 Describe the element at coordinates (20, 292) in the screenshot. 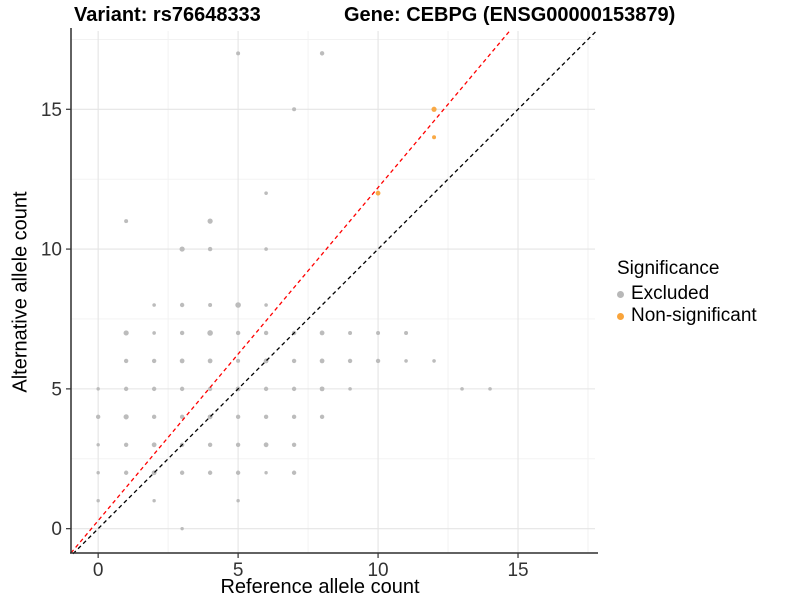

I see `y-axis-label: Alternative allele count` at that location.